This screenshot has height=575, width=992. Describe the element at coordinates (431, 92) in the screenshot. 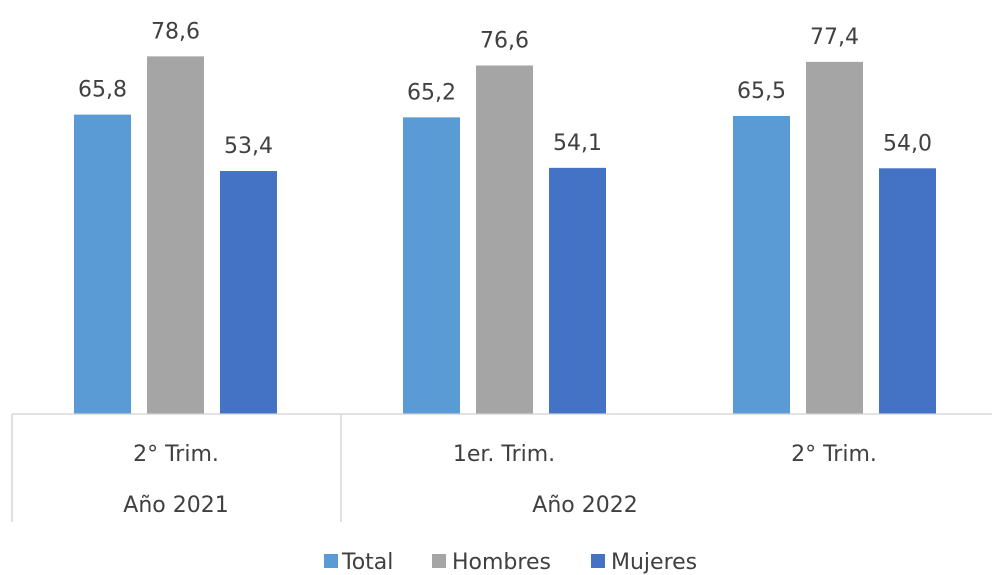

I see `value-label-total-1: 65,2` at that location.